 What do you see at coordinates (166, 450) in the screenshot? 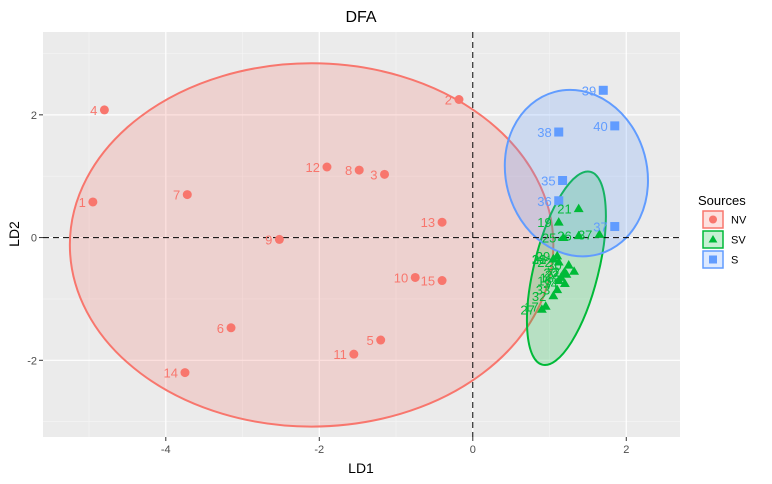
I see `x-tick-label: -4` at bounding box center [166, 450].